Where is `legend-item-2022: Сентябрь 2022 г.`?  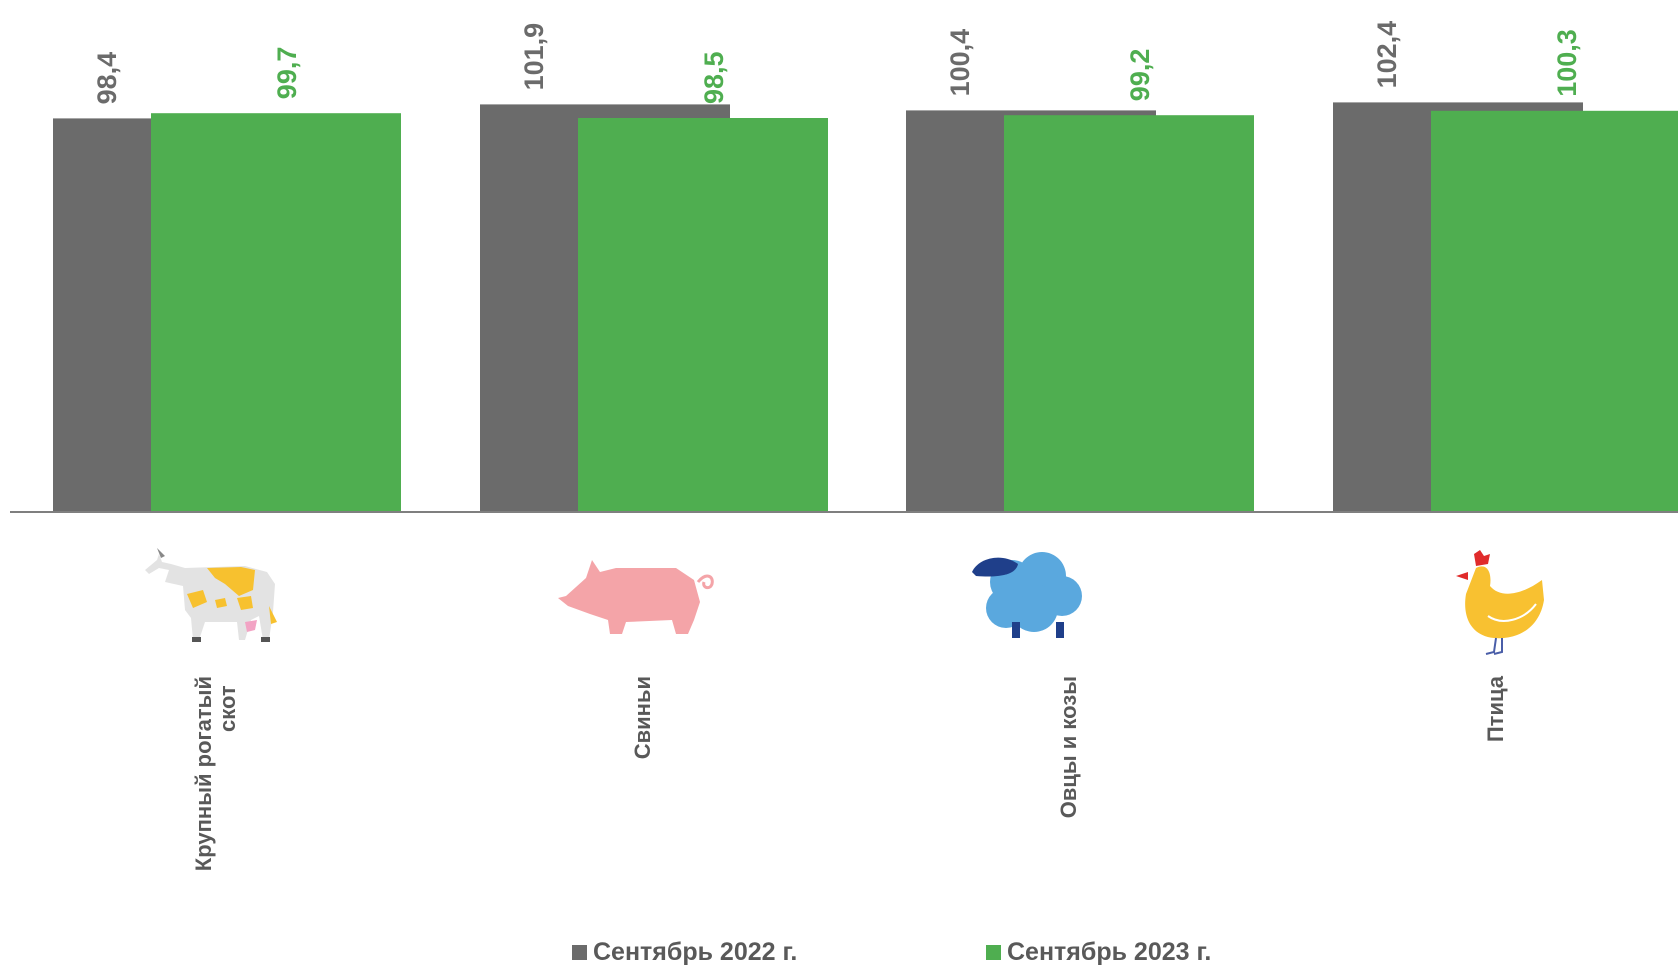 legend-item-2022: Сентябрь 2022 г. is located at coordinates (684, 952).